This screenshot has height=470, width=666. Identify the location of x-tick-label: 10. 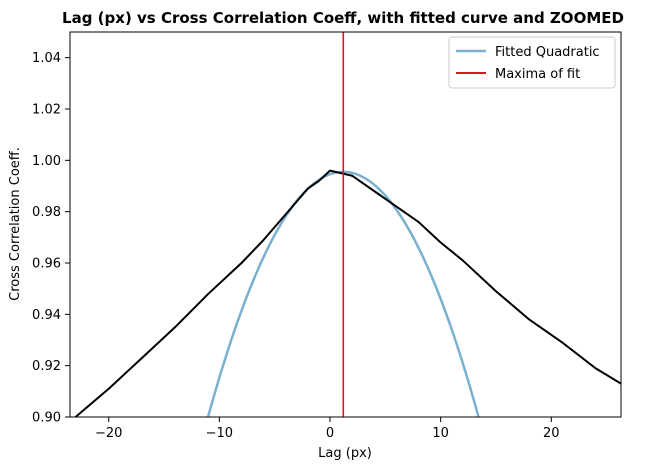
(440, 433).